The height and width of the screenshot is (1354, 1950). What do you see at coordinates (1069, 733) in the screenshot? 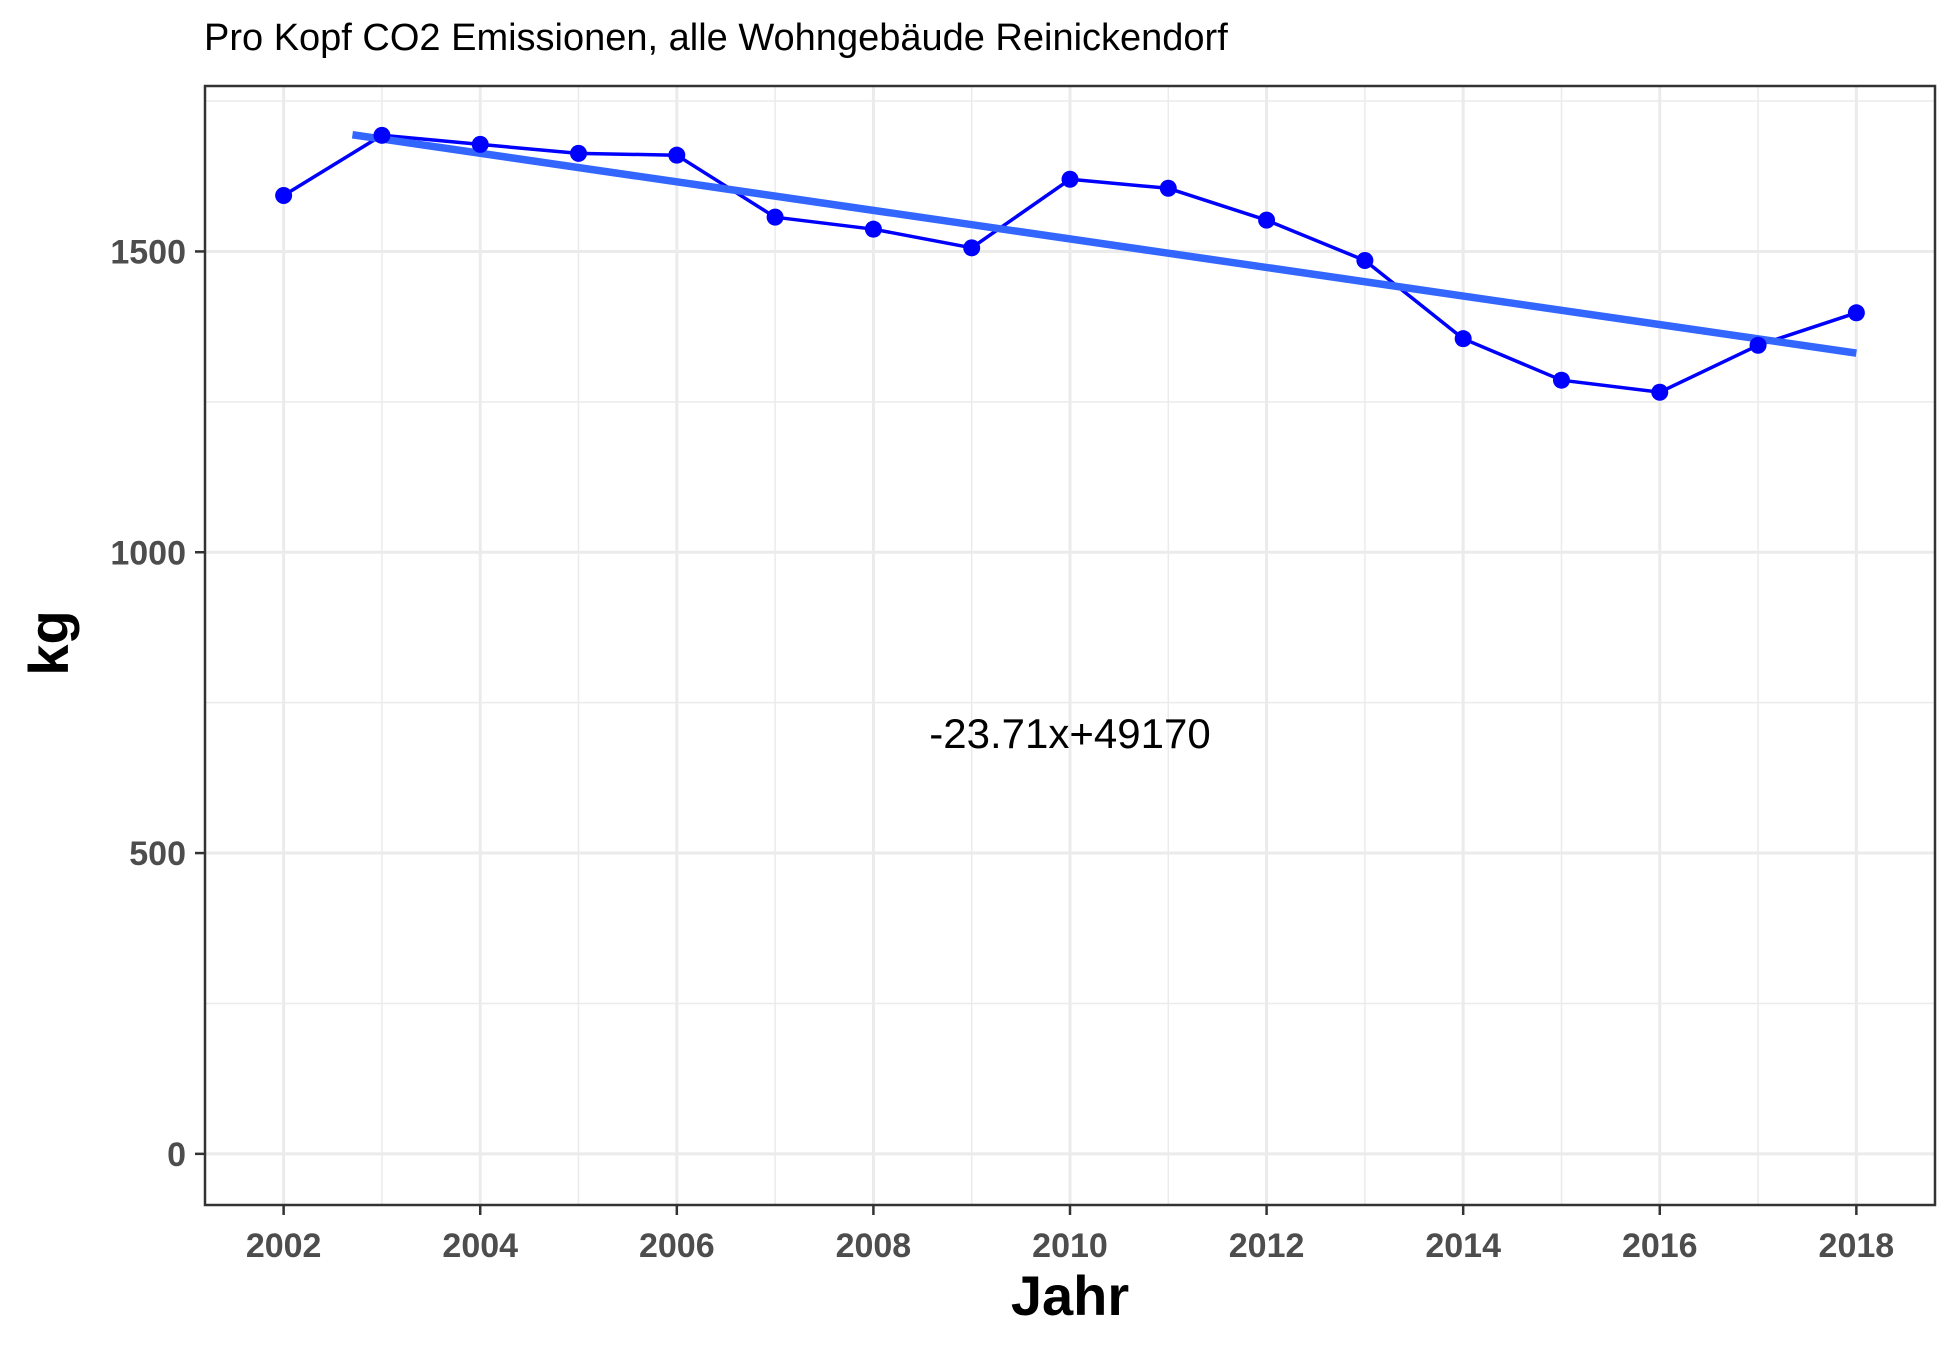
I see `trend-equation: -23.71x+49170` at bounding box center [1069, 733].